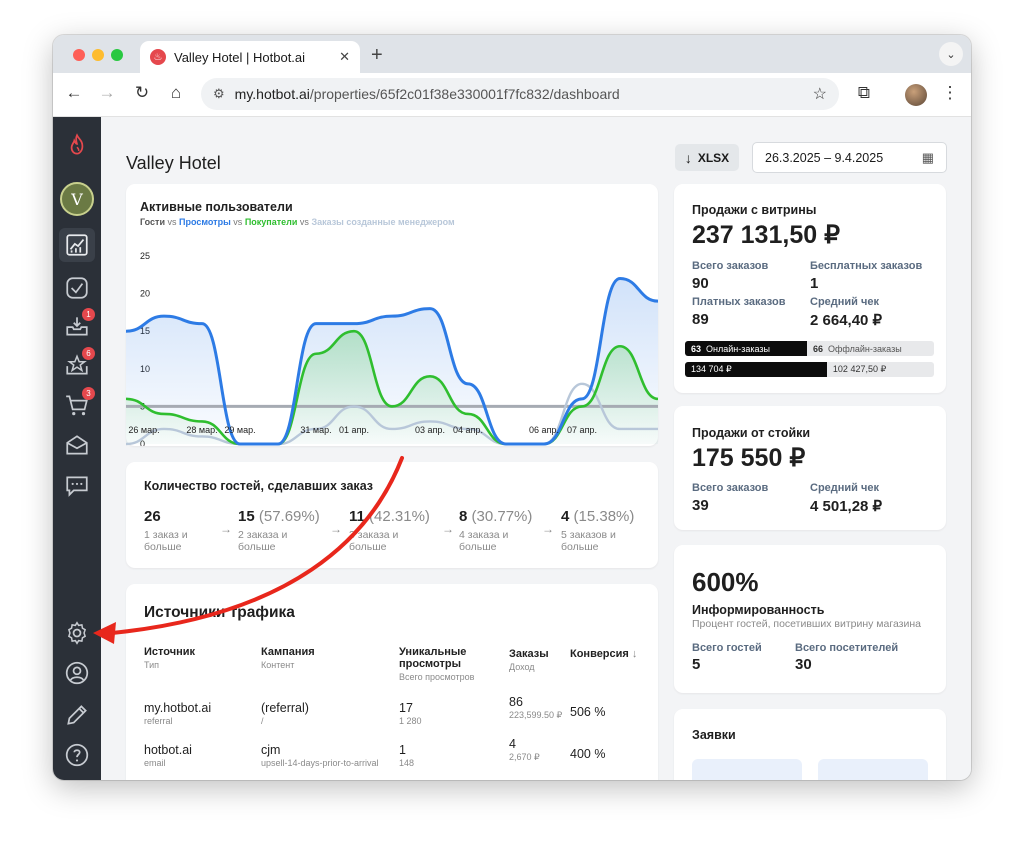 The image size is (1024, 850). I want to click on date-range-picker: 26.3.2025 – 9.4.2025 ▦, so click(849, 157).